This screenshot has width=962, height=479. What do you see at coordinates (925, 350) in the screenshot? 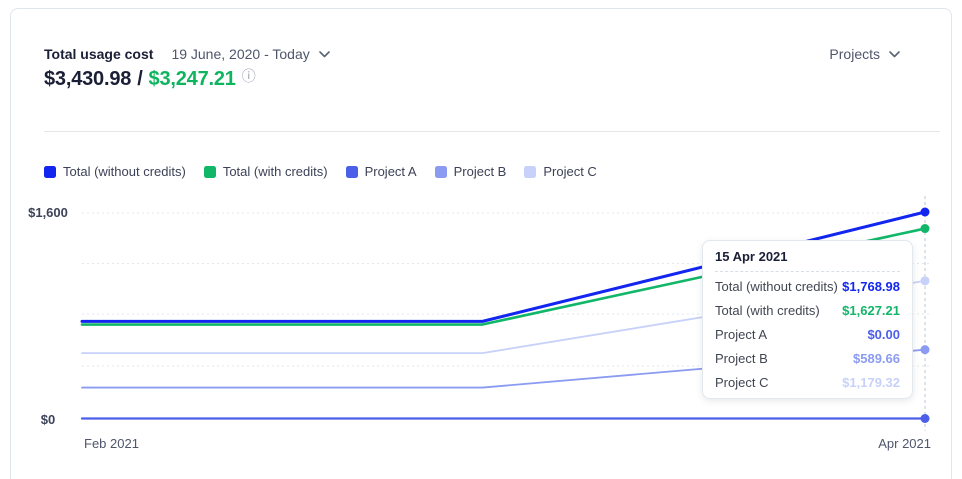
I see `series-endpoint-project-b` at bounding box center [925, 350].